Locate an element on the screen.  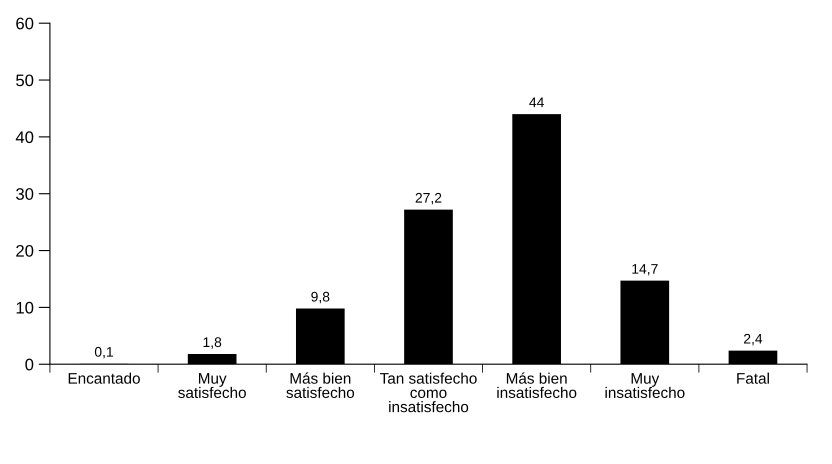
y-tick-label: 40 is located at coordinates (25, 137).